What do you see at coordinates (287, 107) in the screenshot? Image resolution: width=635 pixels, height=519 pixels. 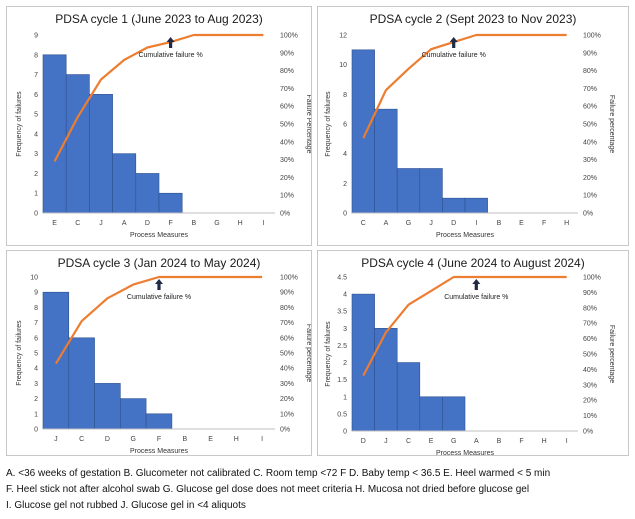 I see `y2-tick-label: 60%` at bounding box center [287, 107].